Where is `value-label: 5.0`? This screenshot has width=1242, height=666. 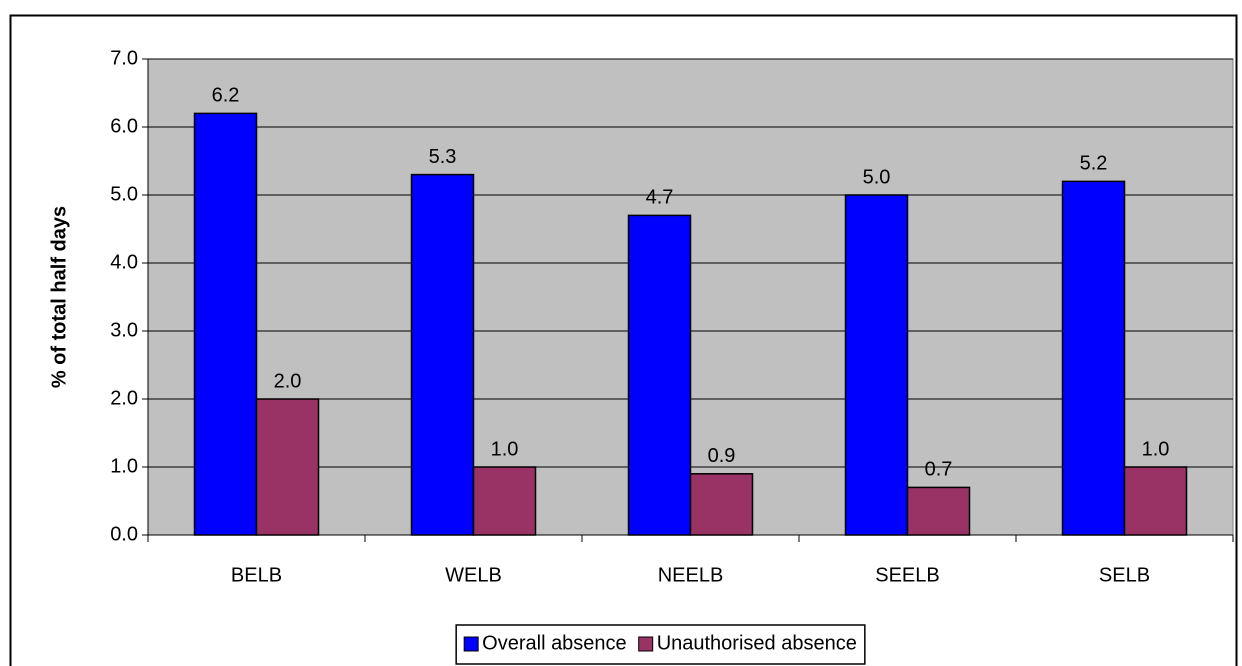 value-label: 5.0 is located at coordinates (877, 177).